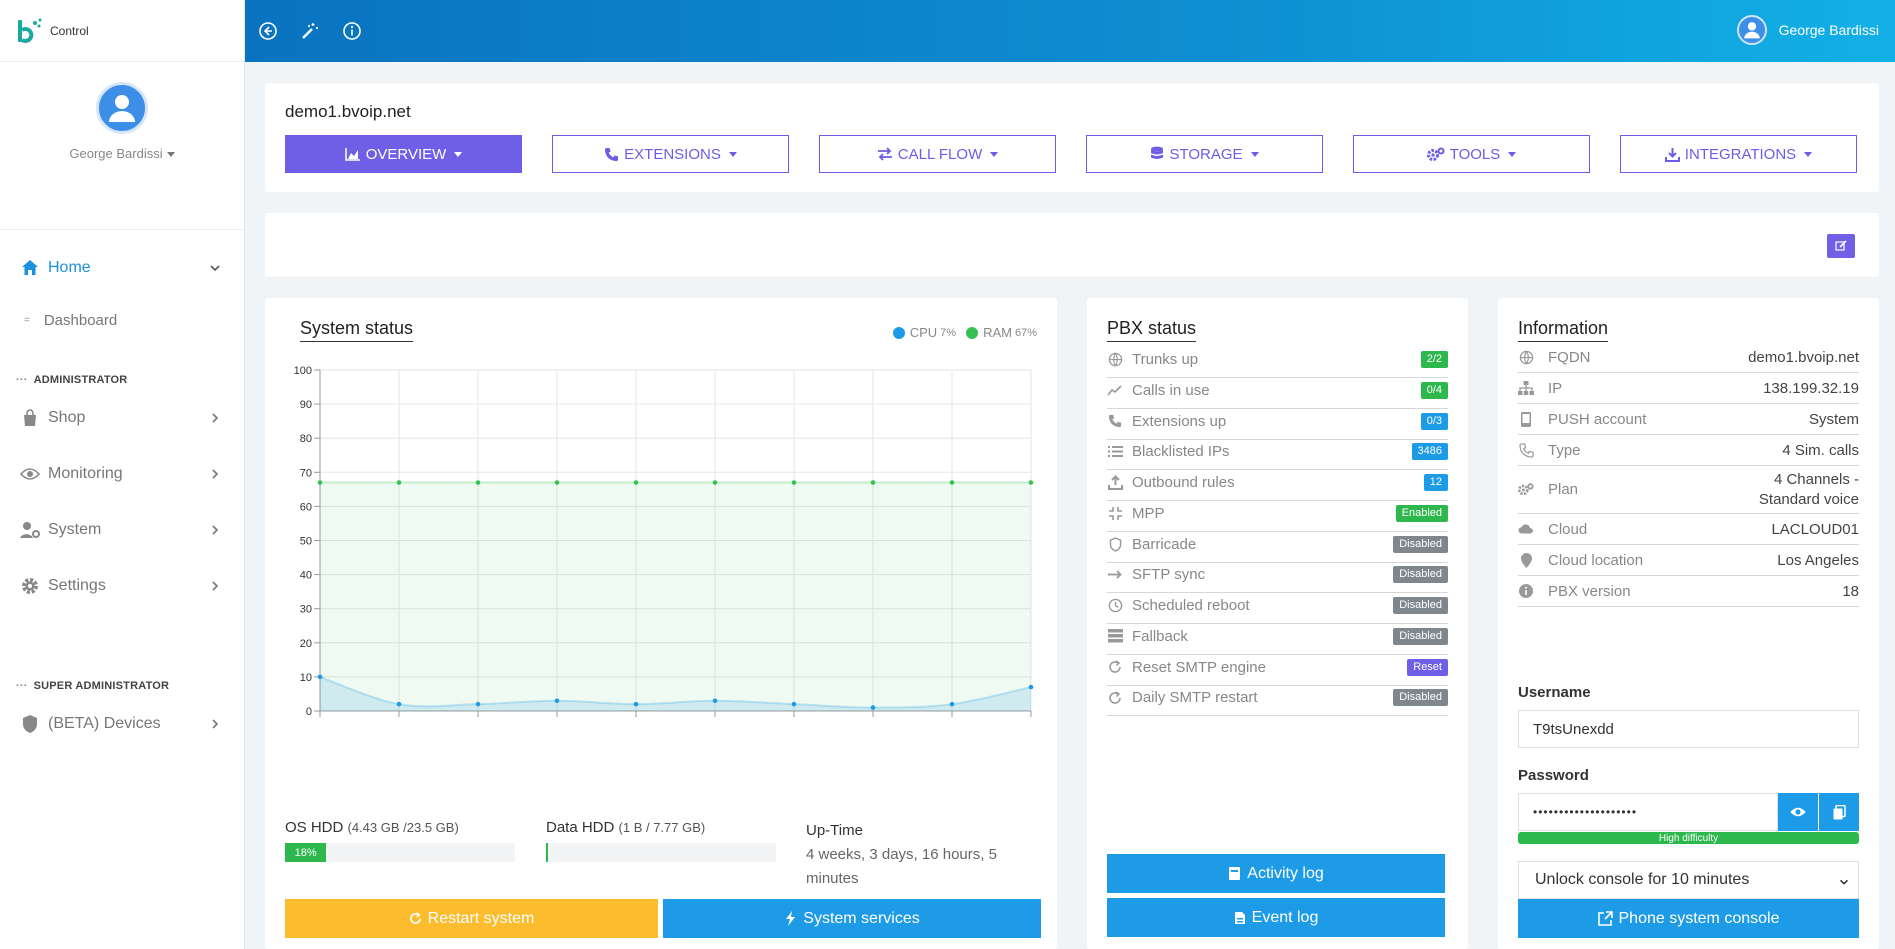 The image size is (1895, 949). Describe the element at coordinates (923, 332) in the screenshot. I see `legend-label-cpu: CPU` at that location.